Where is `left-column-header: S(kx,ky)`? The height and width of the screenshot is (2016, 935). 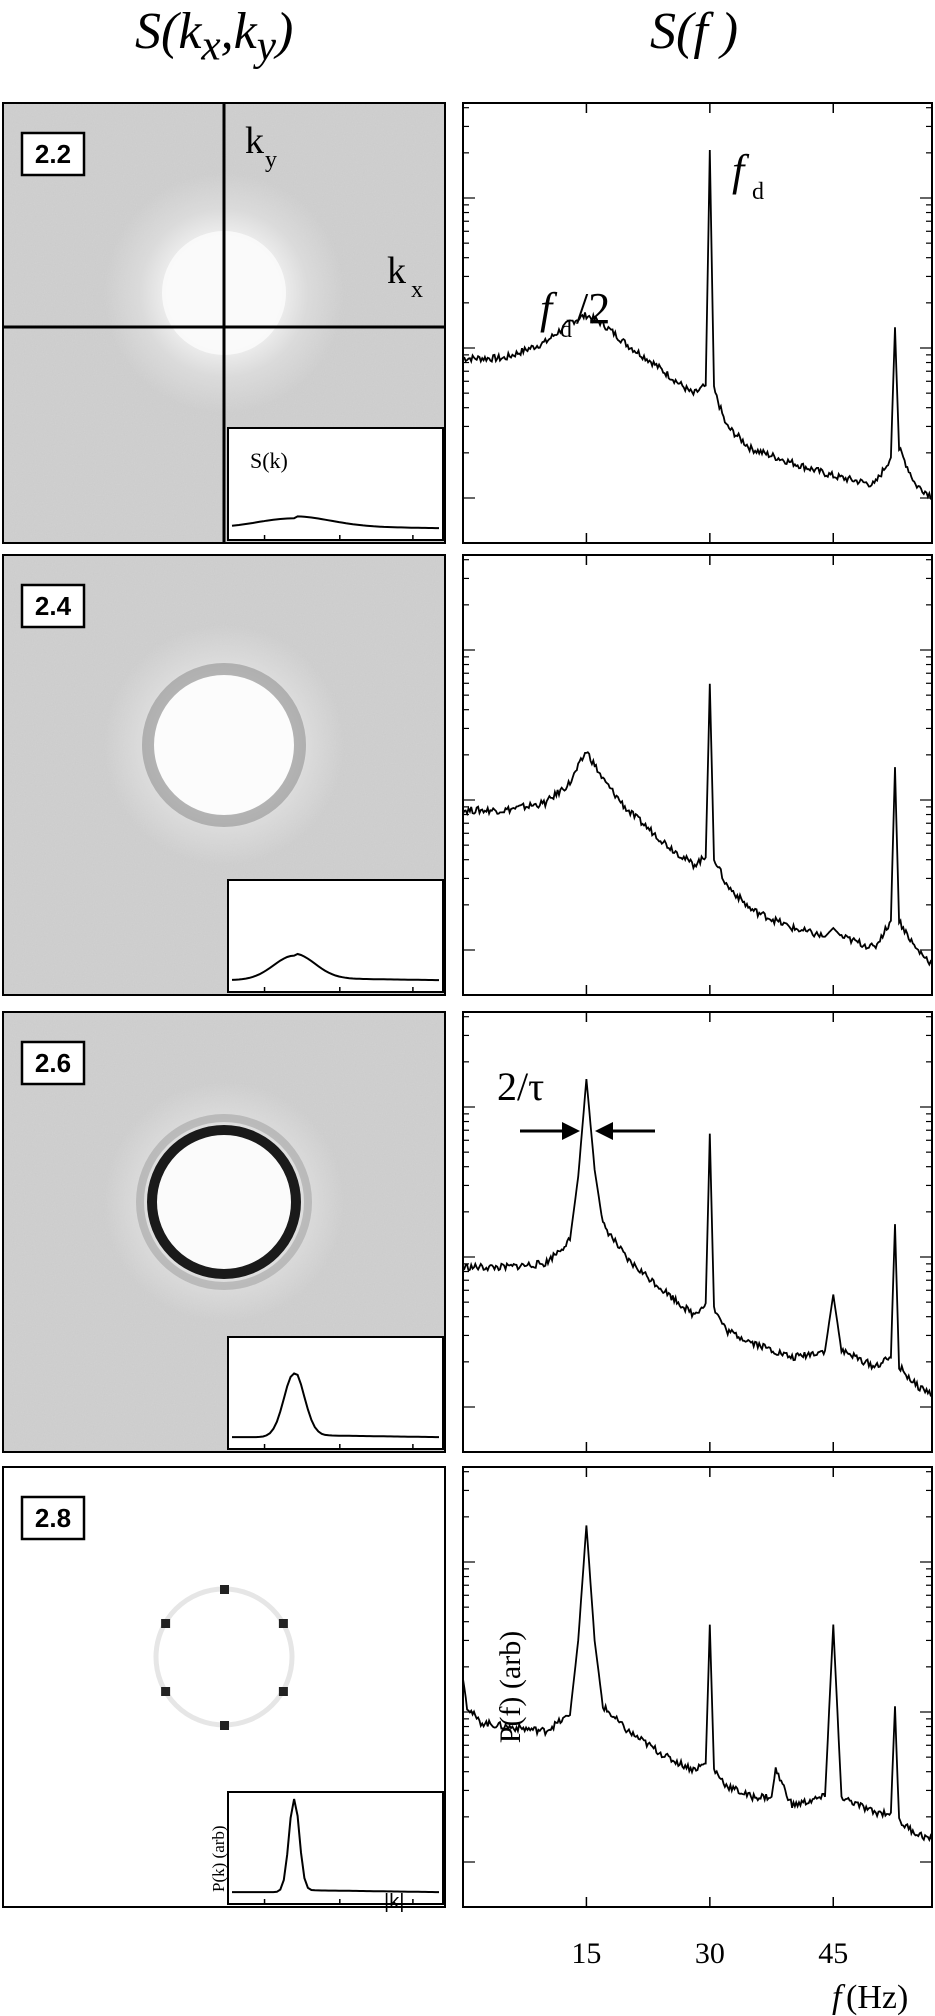
left-column-header: S(kx,ky) is located at coordinates (214, 36).